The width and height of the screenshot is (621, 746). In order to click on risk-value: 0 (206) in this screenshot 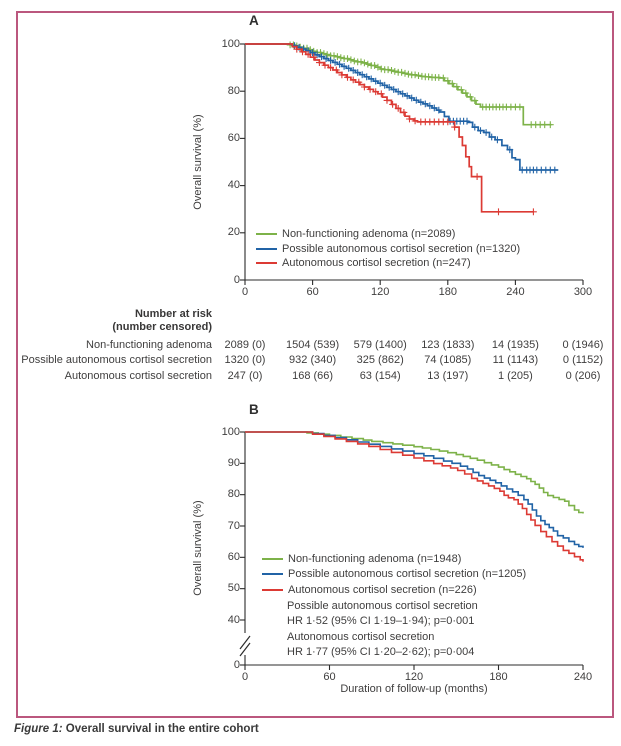, I will do `click(583, 376)`.